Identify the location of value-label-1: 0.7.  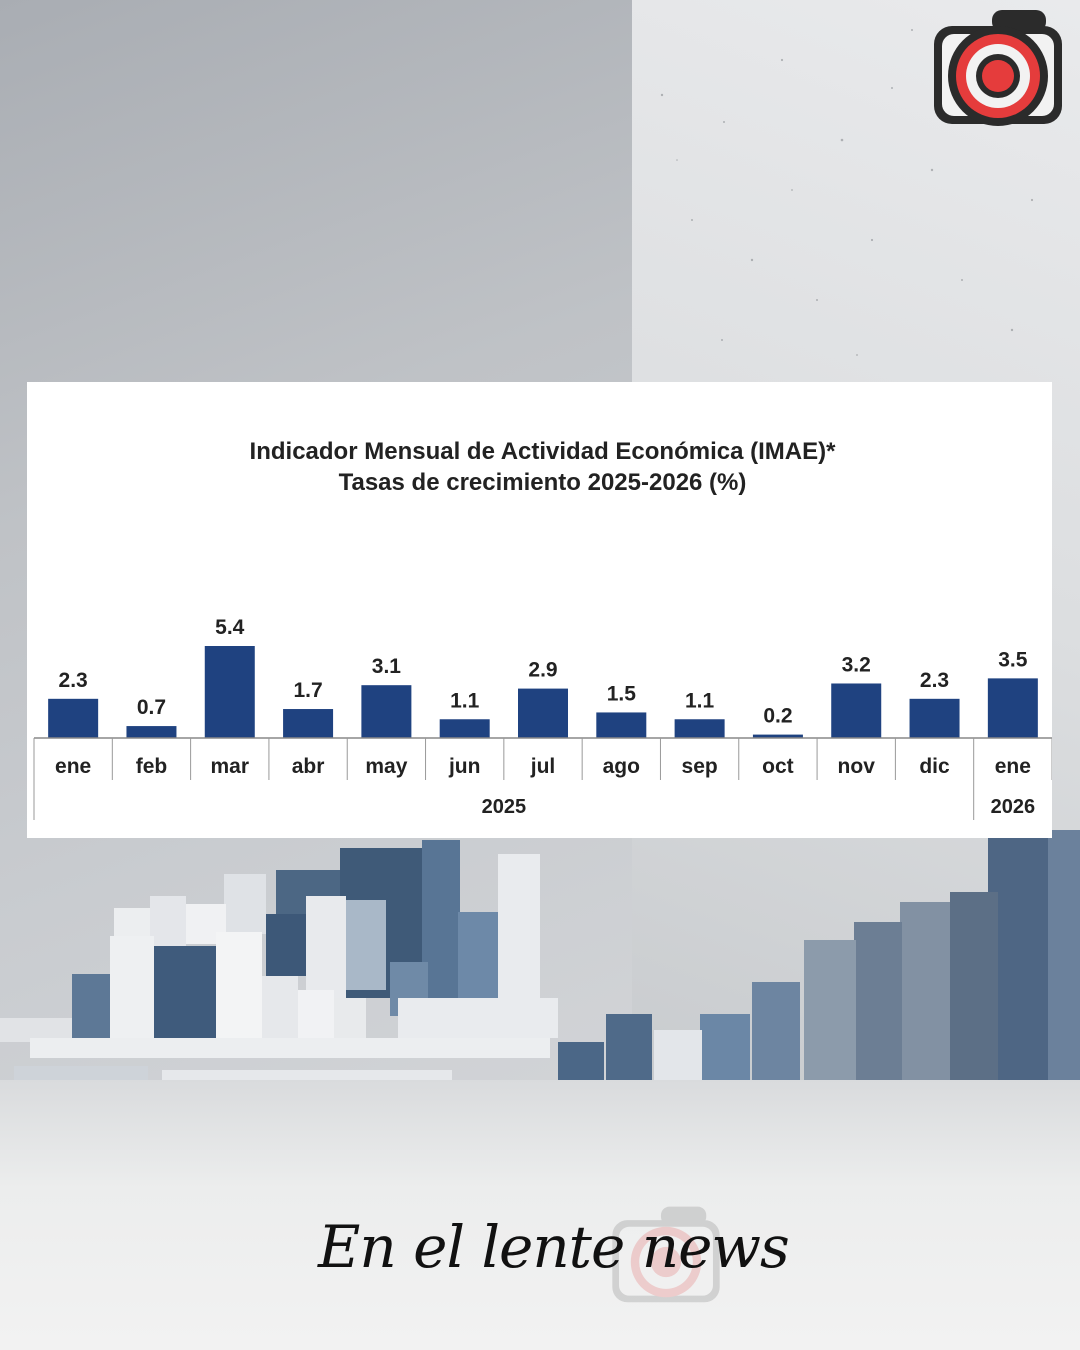
(151, 707).